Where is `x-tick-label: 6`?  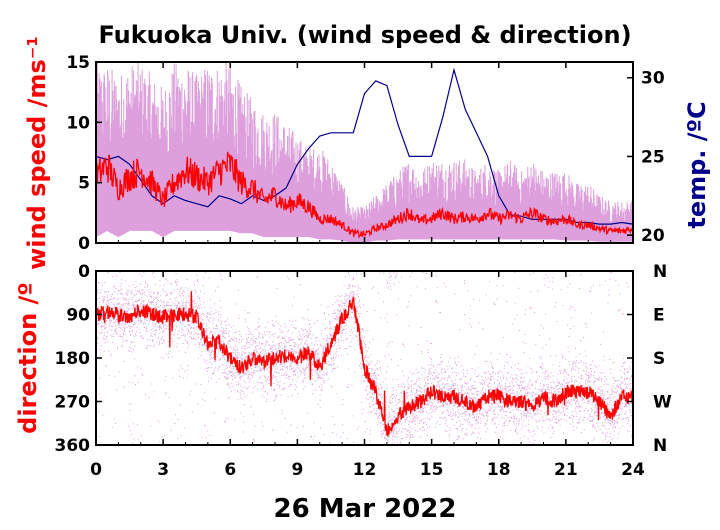 x-tick-label: 6 is located at coordinates (230, 470).